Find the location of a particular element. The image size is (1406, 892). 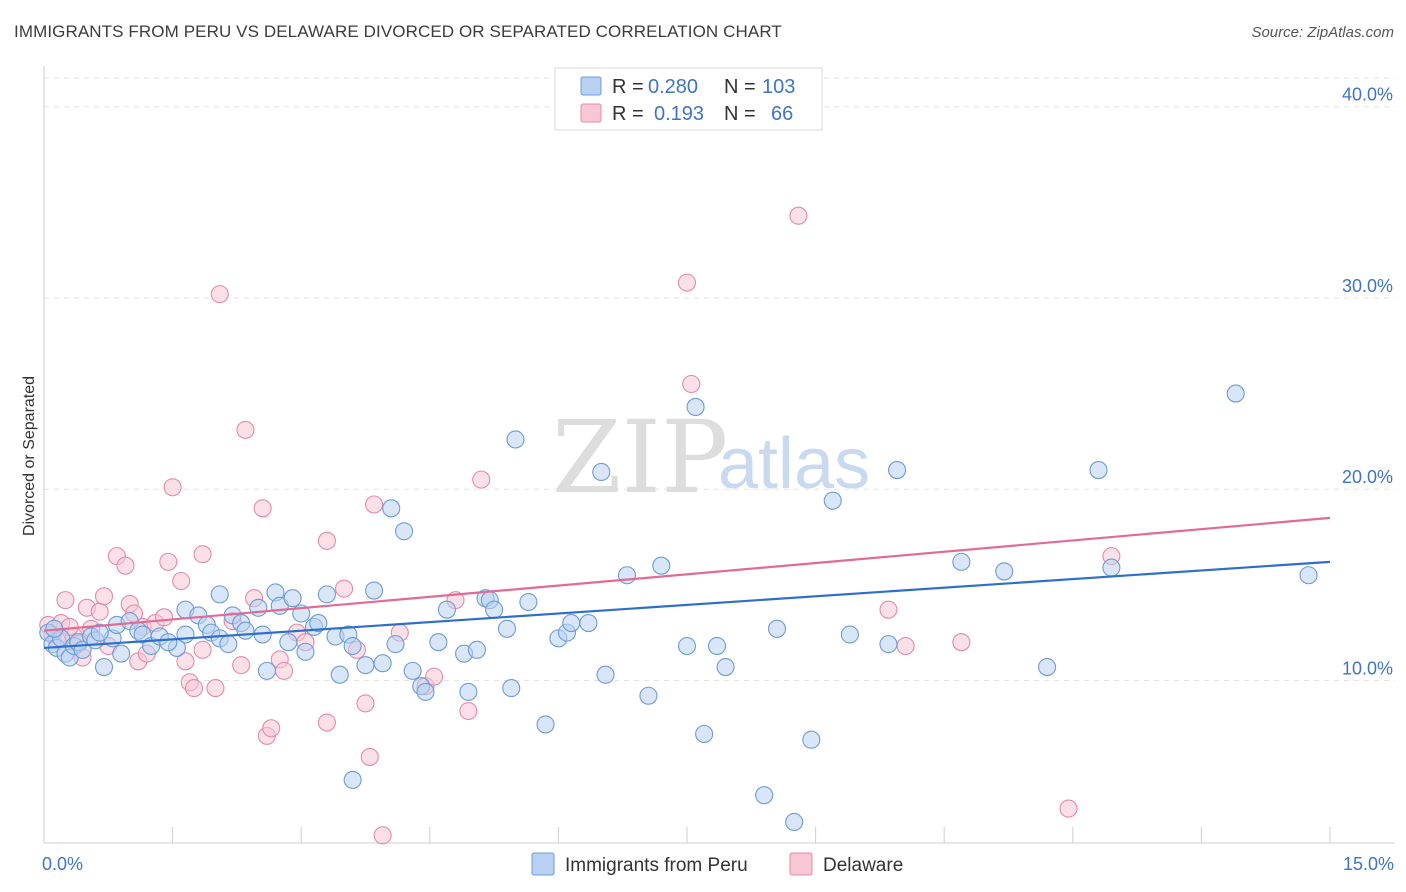

y-tick-labels: 10.0% 20.0% 30.0% 40.0% is located at coordinates (1367, 382).